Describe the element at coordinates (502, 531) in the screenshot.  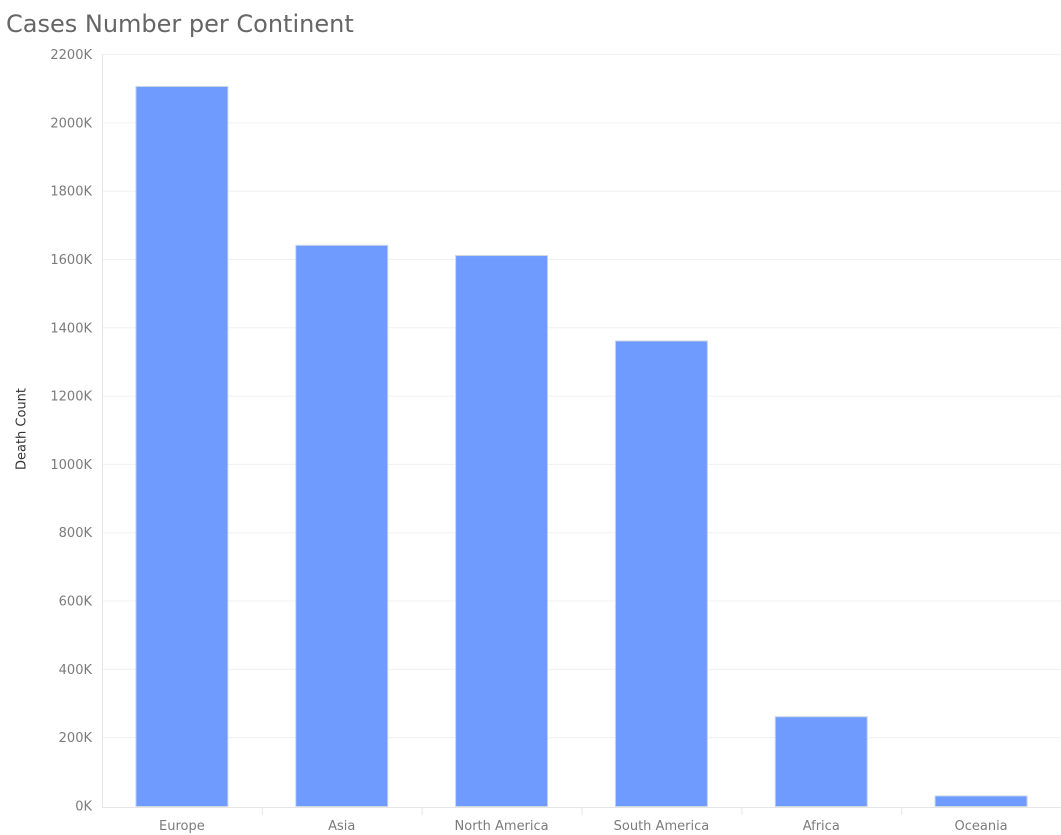
I see `bar-north-america` at that location.